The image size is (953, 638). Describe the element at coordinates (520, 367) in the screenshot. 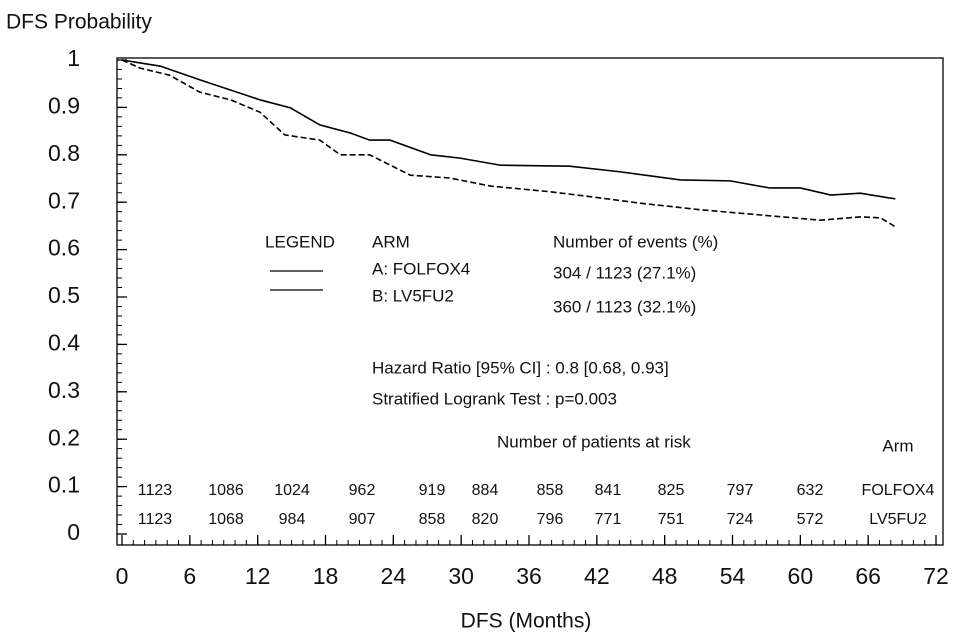

I see `annotation: Hazard Ratio [95% CI] : 0.8 [0.68, 0.93]` at that location.